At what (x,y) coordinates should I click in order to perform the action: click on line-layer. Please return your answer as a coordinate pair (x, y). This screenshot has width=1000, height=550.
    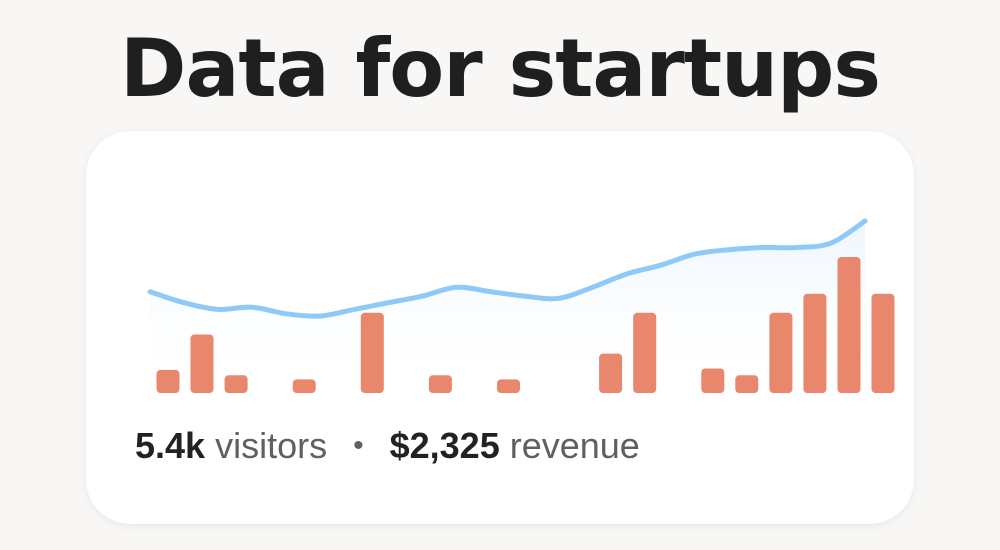
    Looking at the image, I should click on (507, 268).